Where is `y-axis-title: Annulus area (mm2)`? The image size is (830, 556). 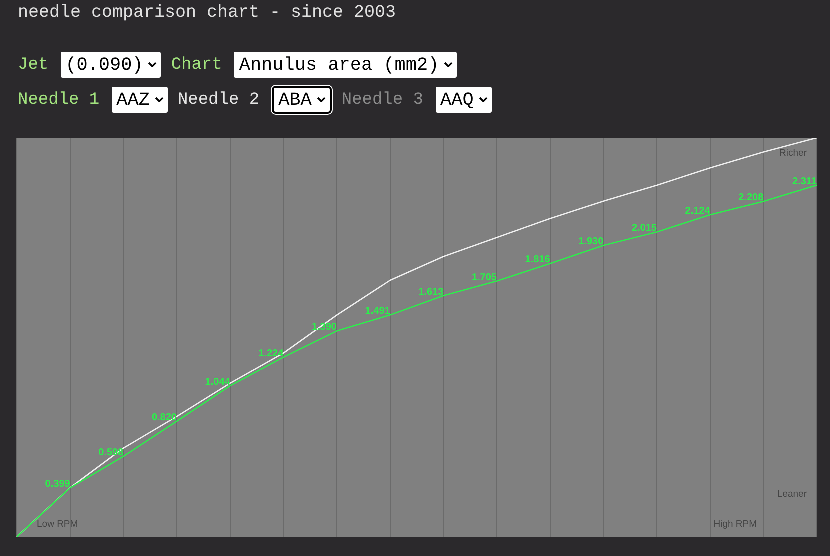
y-axis-title: Annulus area (mm2) is located at coordinates (339, 65).